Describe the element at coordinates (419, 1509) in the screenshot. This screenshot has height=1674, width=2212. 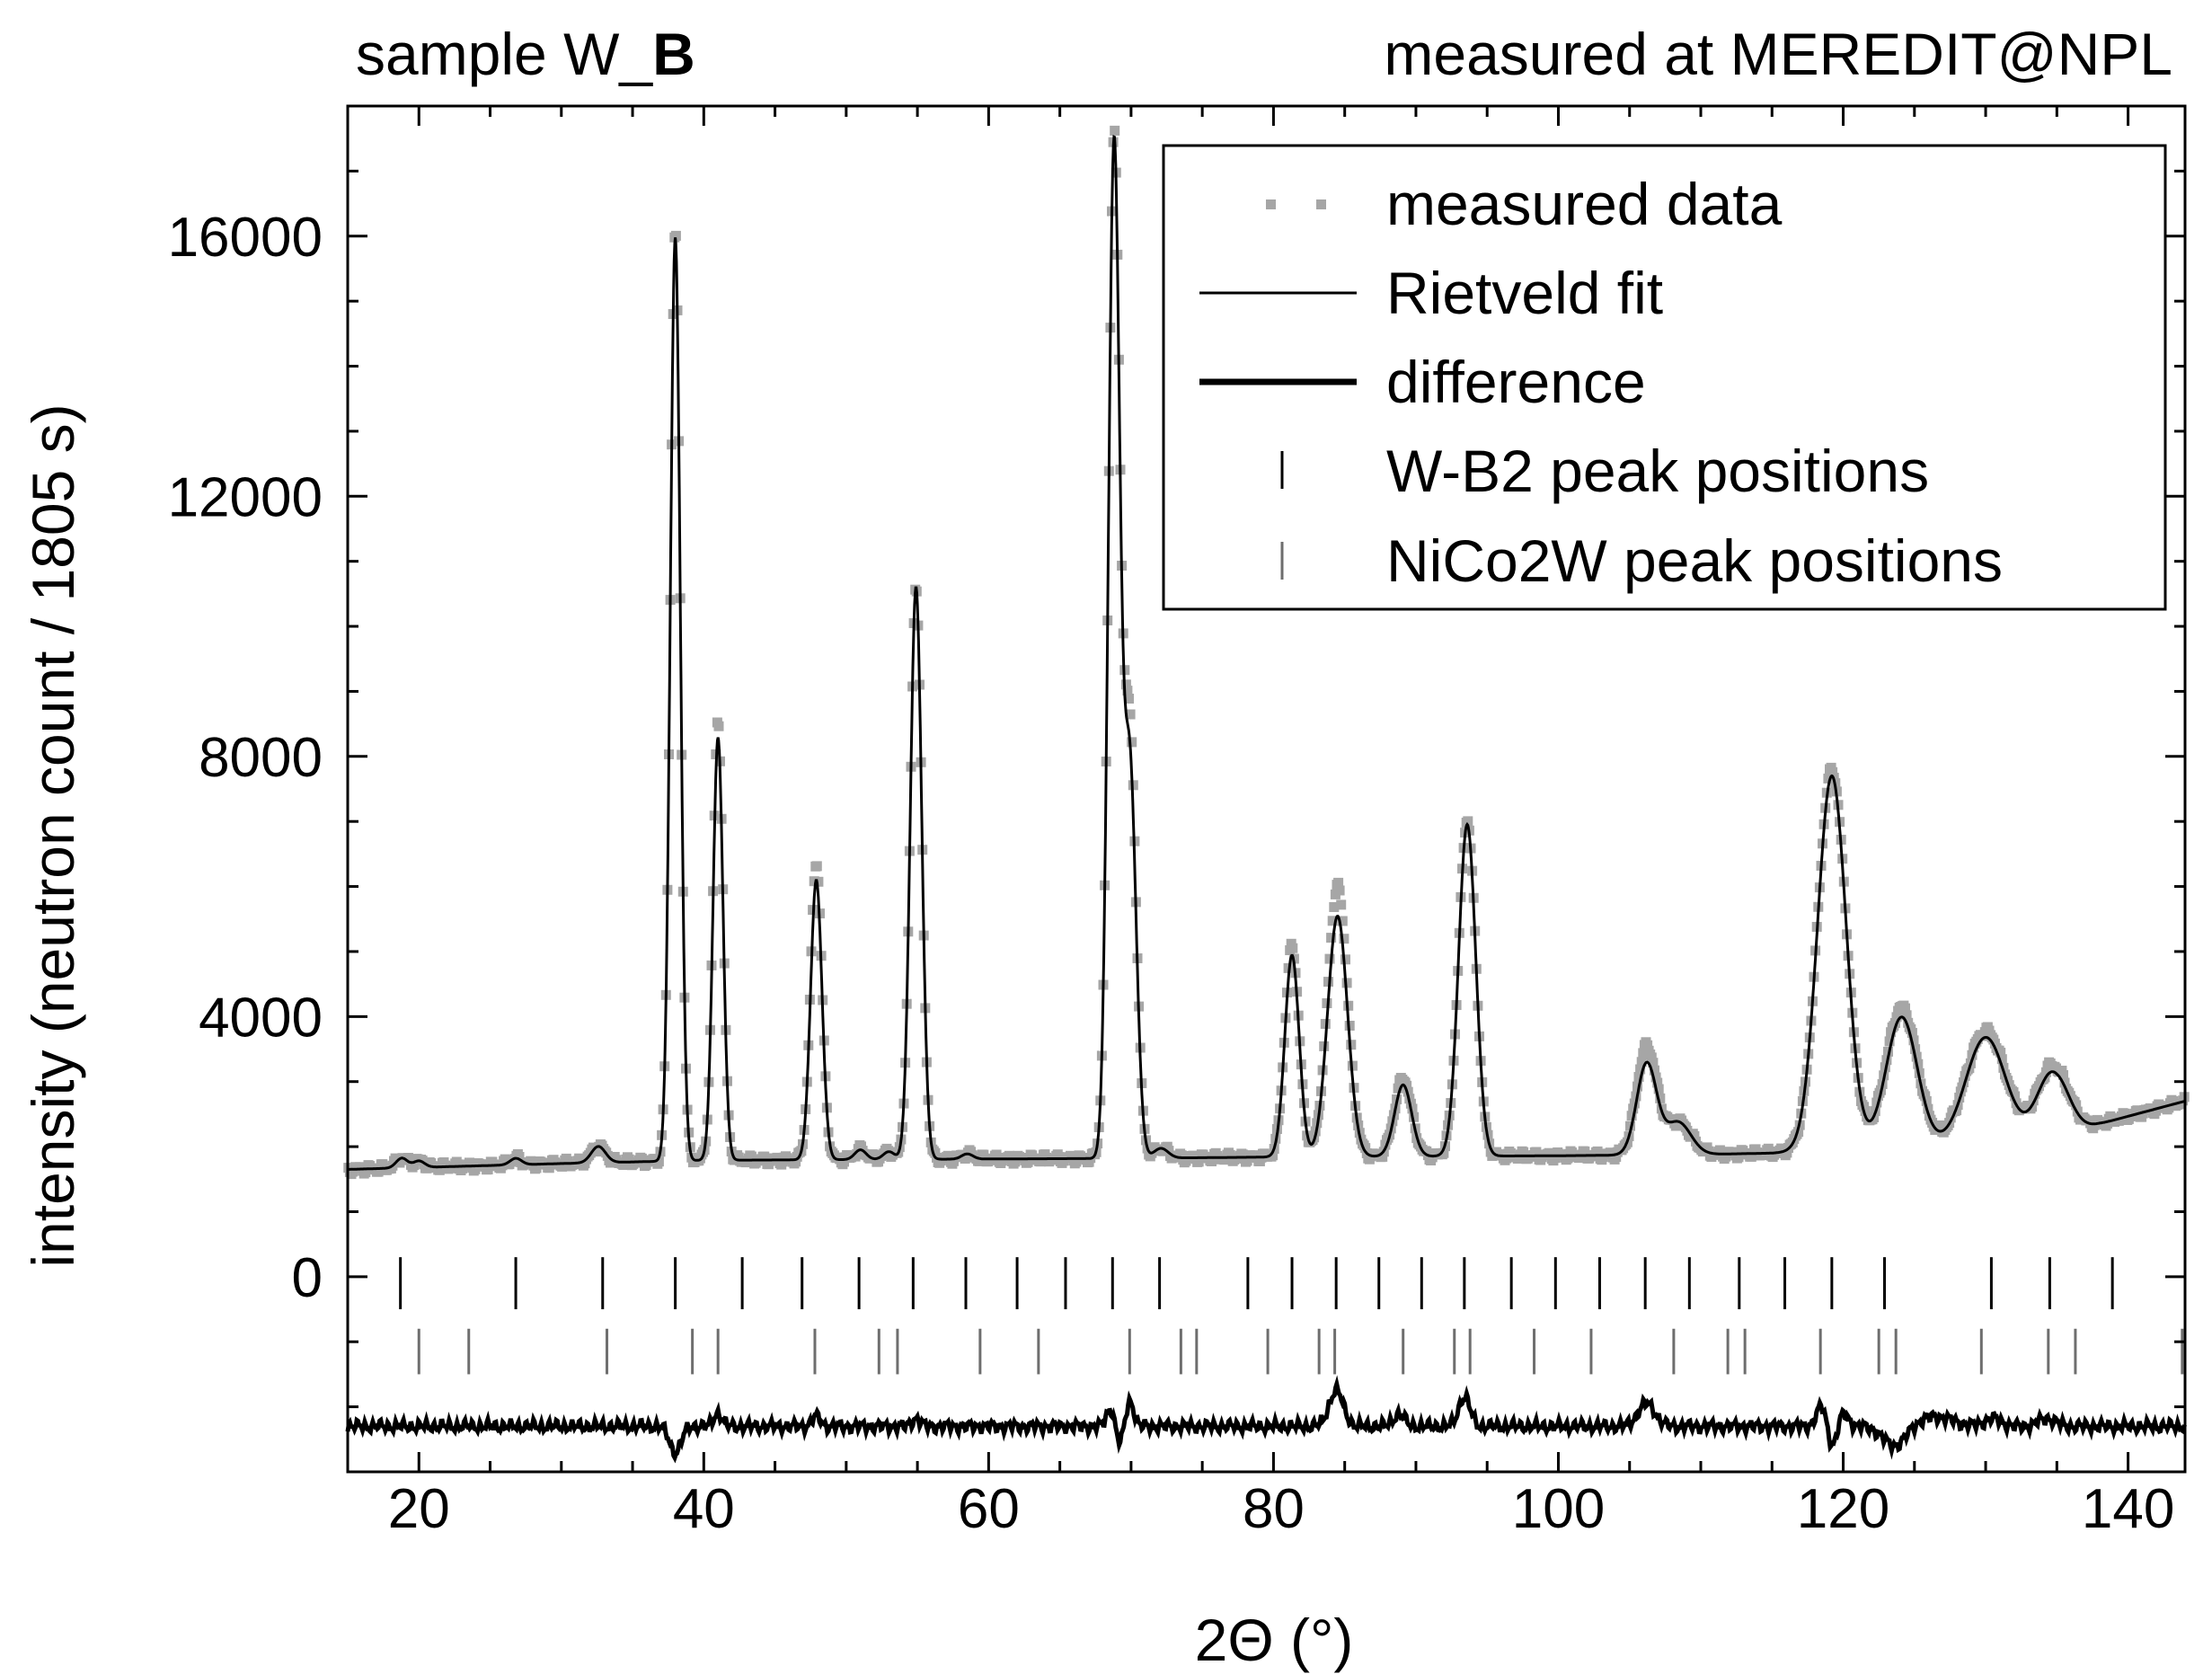
I see `x-tick-label: 20` at that location.